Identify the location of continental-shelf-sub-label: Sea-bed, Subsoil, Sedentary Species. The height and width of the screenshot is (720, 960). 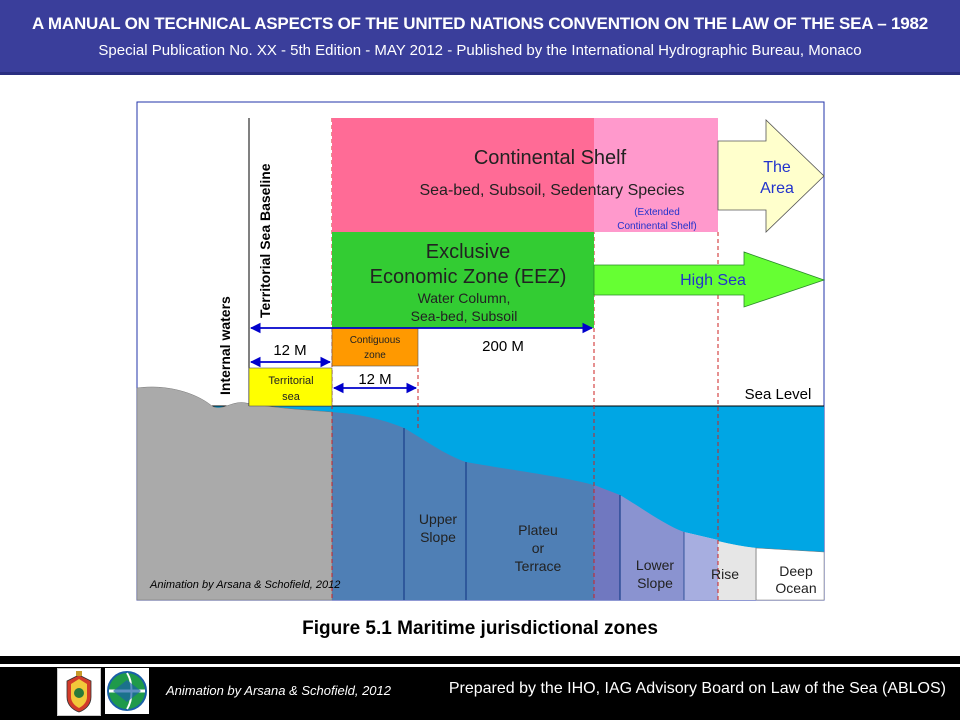
(551, 190).